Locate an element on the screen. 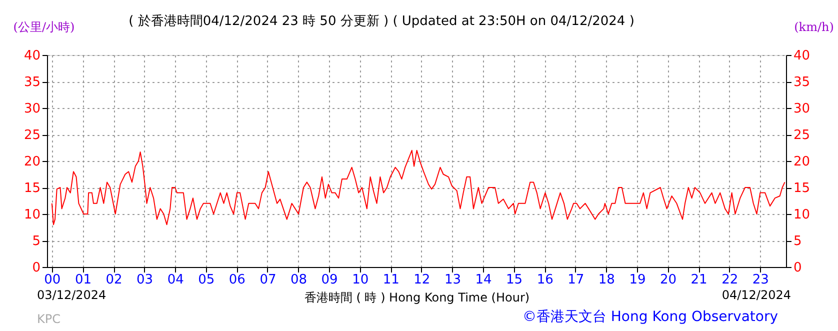  x-tick-label: 07 is located at coordinates (268, 280).